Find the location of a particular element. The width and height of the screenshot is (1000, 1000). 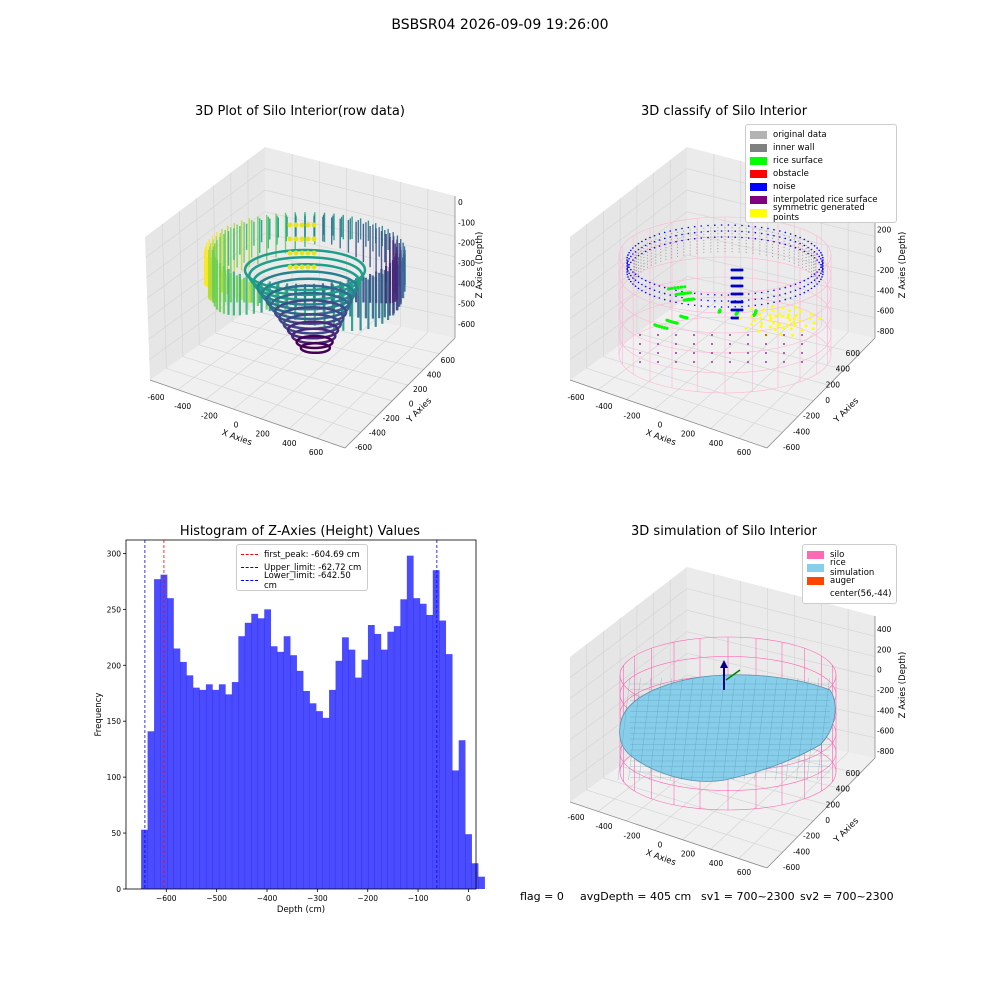

x-axis-line is located at coordinates (668, 414).